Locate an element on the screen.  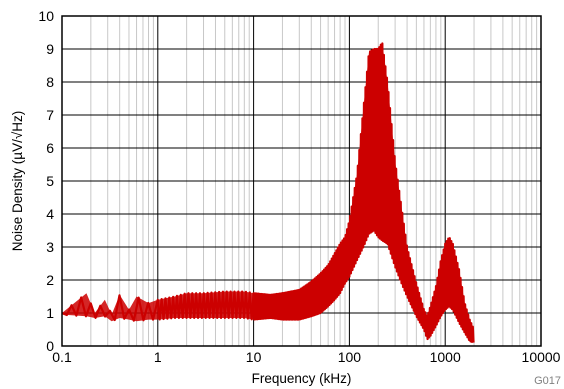
y-tick-label: 2 is located at coordinates (50, 280).